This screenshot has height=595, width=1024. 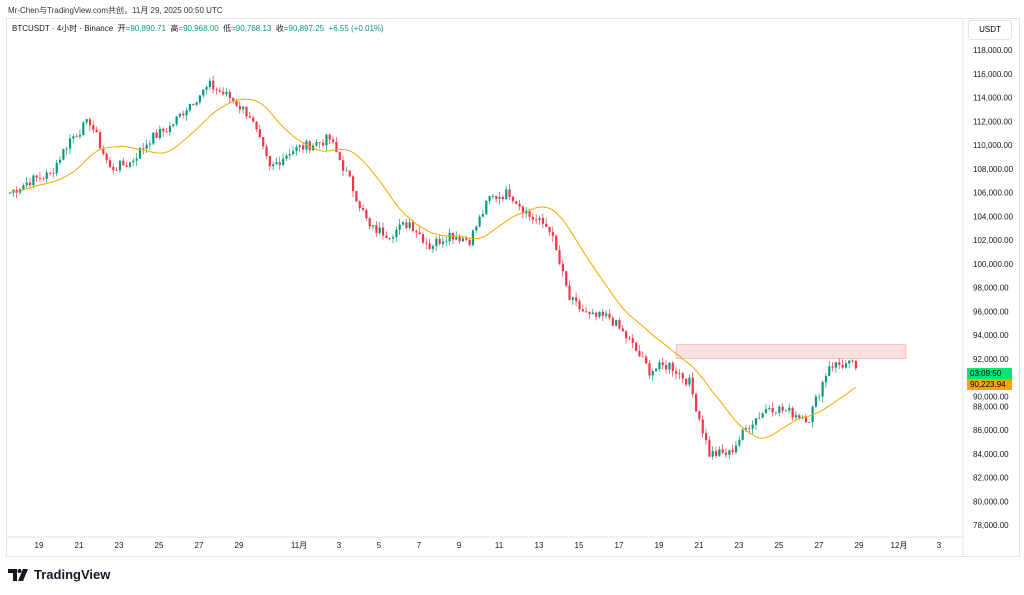 I want to click on y-tick-label: 104,000.00, so click(x=993, y=216).